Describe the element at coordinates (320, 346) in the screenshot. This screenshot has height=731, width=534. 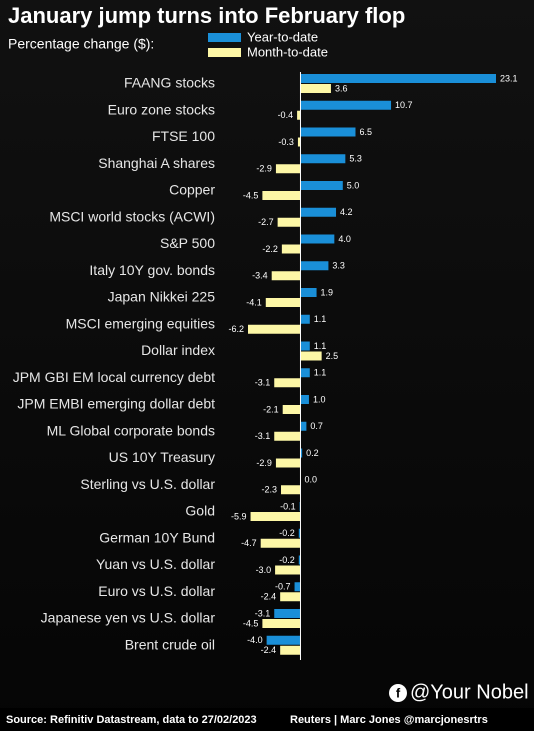
I see `value-label: 1.1` at that location.